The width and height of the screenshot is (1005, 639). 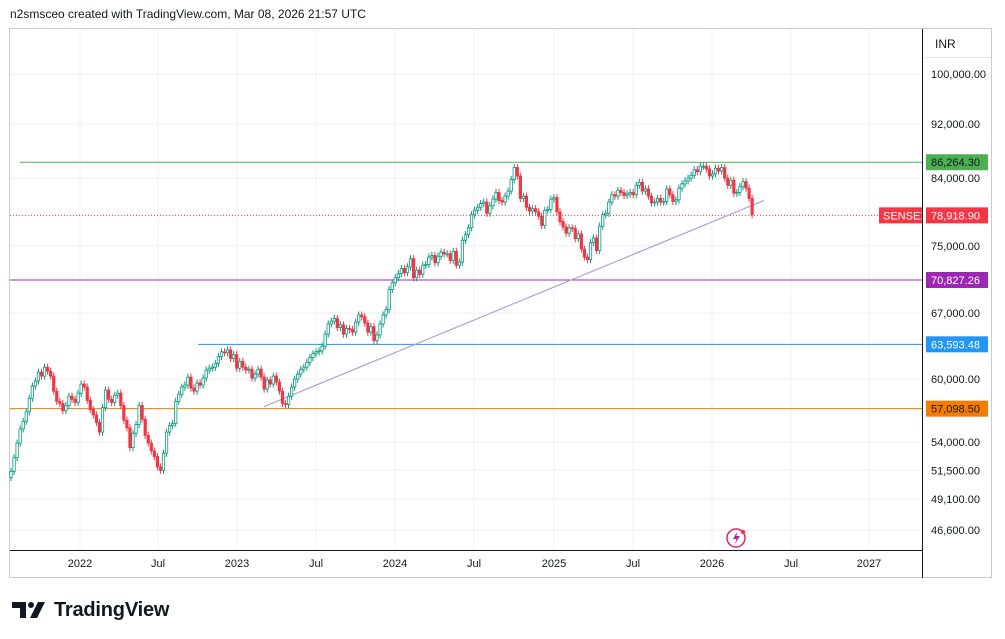 I want to click on x-tick-label: 2025, so click(x=554, y=564).